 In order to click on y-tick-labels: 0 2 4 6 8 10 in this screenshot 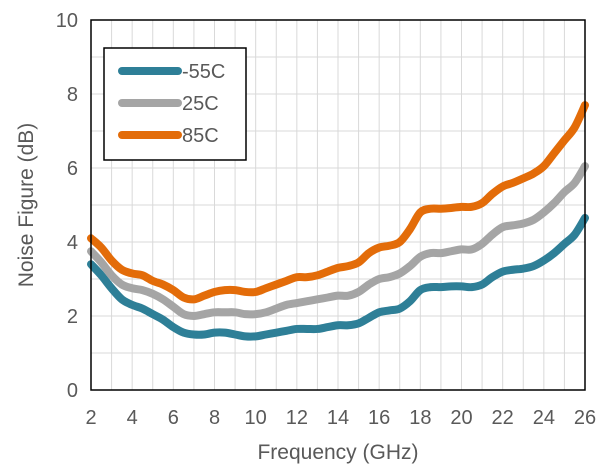, I will do `click(67, 206)`.